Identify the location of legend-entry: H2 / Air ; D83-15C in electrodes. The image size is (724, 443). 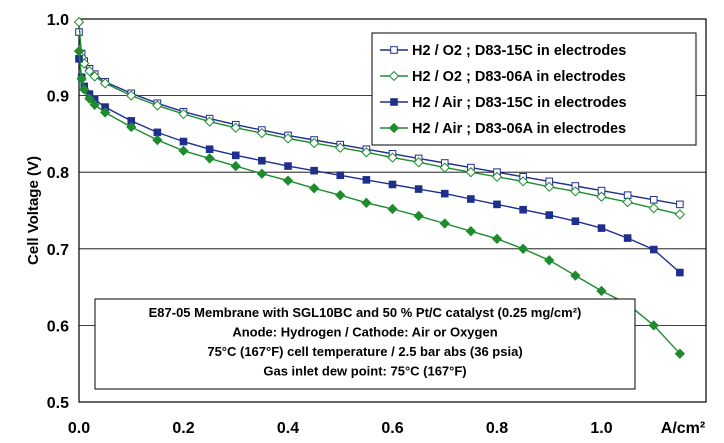
(503, 103).